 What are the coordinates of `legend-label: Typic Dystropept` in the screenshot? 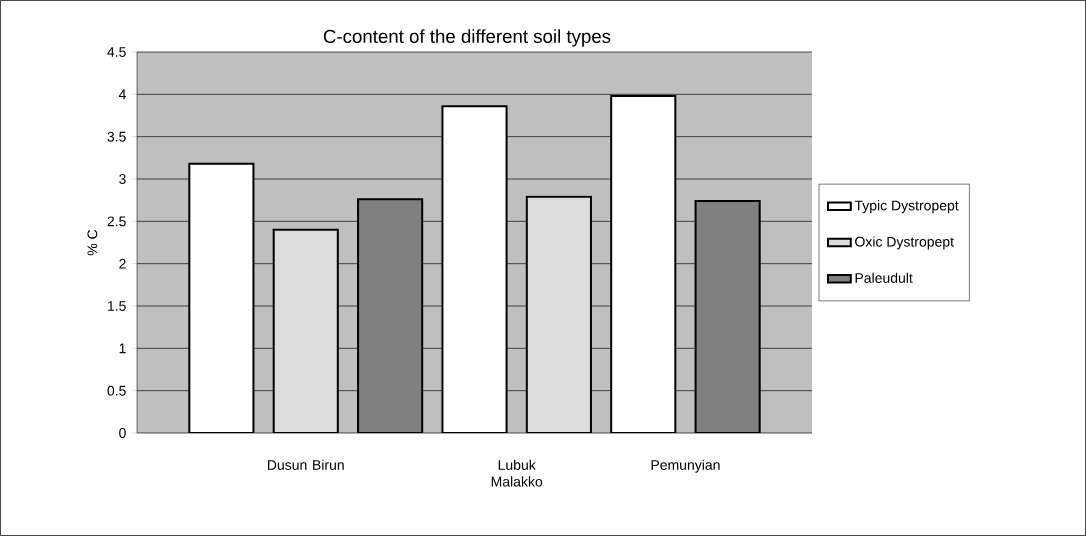 It's located at (906, 207).